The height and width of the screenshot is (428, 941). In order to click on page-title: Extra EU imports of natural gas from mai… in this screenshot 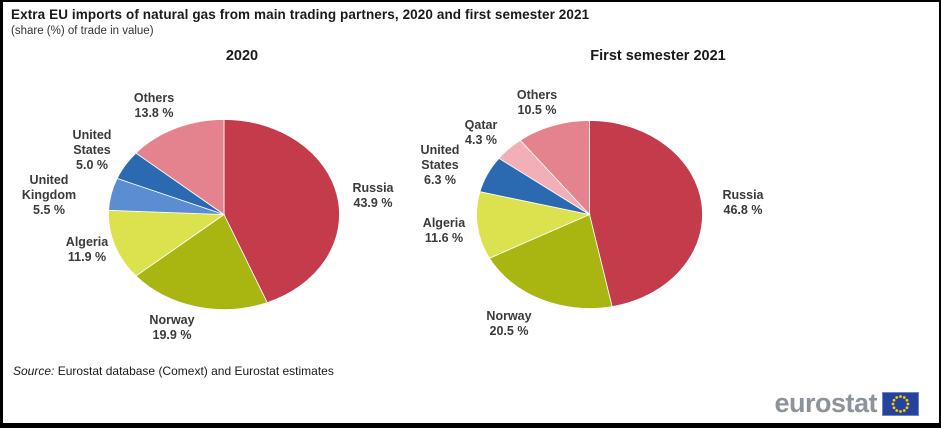, I will do `click(300, 14)`.